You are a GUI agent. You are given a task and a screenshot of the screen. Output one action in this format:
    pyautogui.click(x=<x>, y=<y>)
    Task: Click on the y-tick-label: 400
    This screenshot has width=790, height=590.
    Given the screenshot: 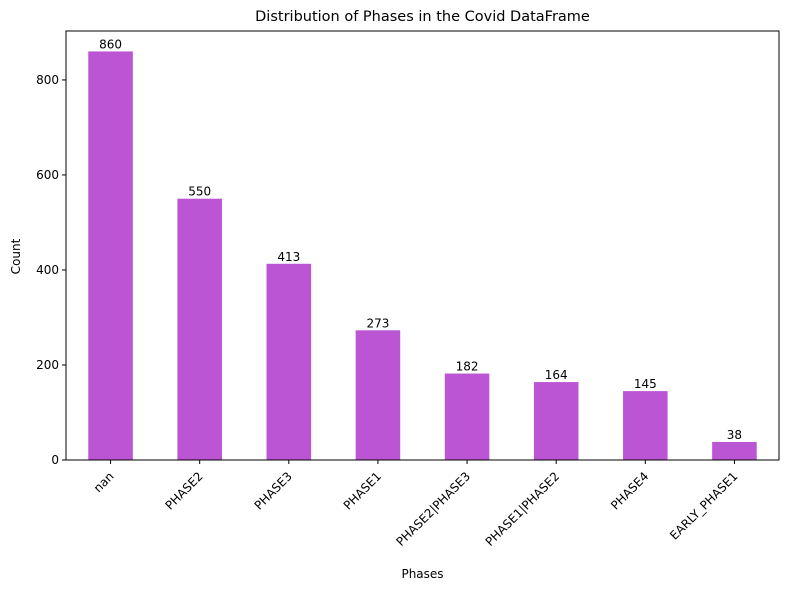 What is the action you would take?
    pyautogui.click(x=47, y=270)
    